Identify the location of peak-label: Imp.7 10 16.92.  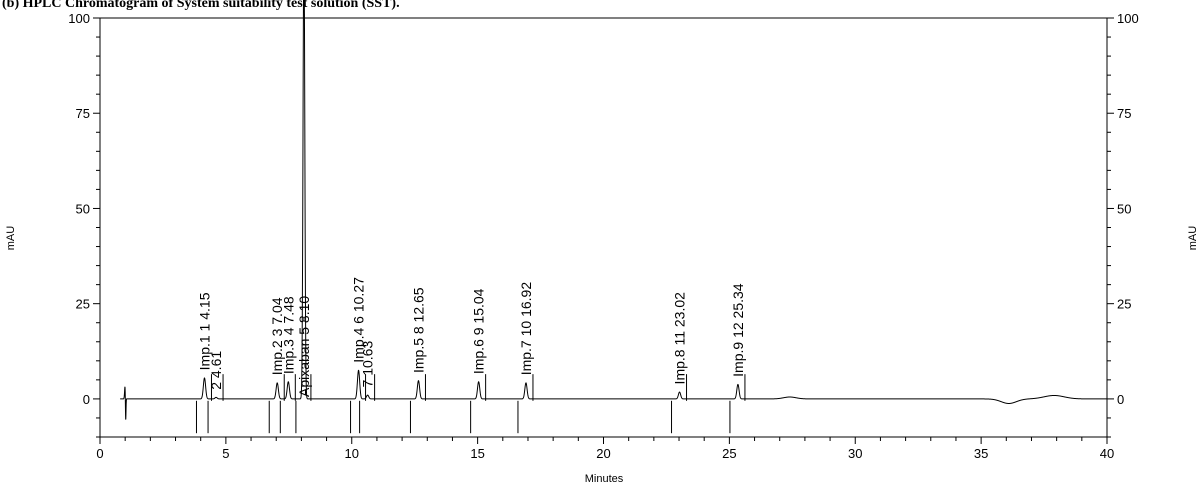
(526, 329).